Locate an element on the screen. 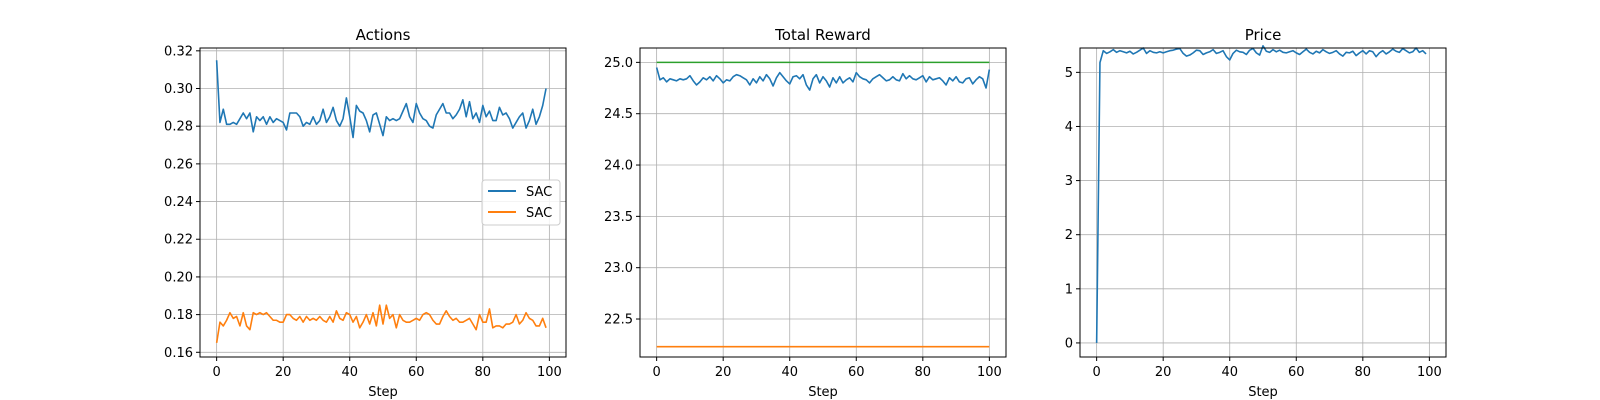  y-tick-label: 4 is located at coordinates (1069, 127).